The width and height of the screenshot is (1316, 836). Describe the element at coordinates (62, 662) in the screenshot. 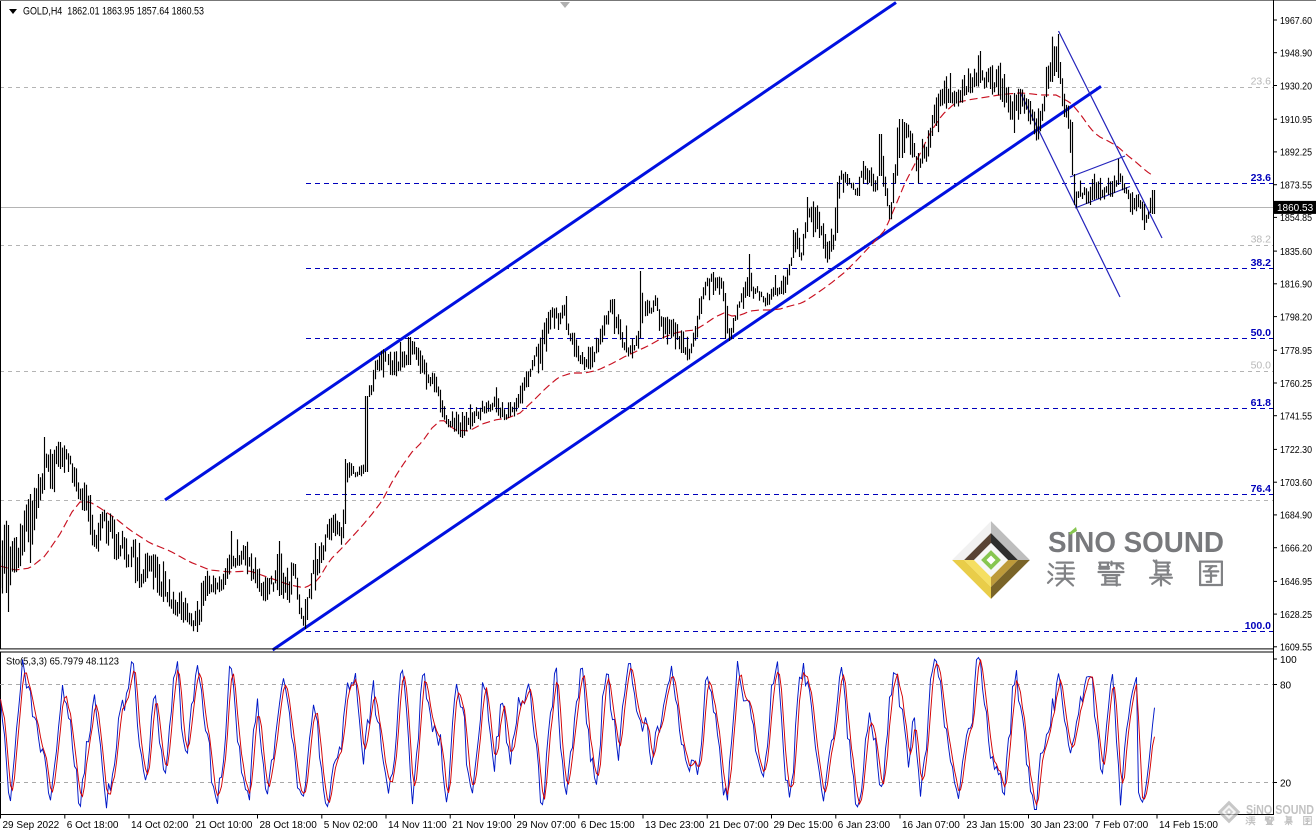

I see `svg-text: Sto(5,3,3) 65.7979 48.1123` at that location.